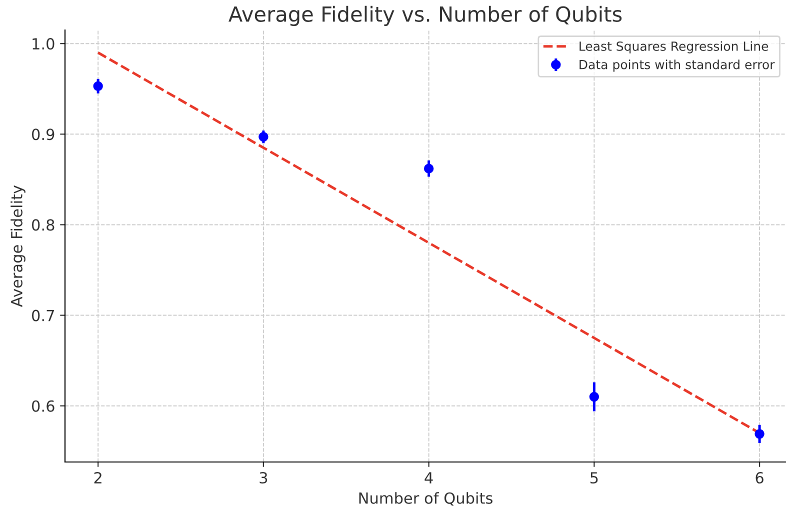  I want to click on x-axis-title: Number of Qubits, so click(425, 499).